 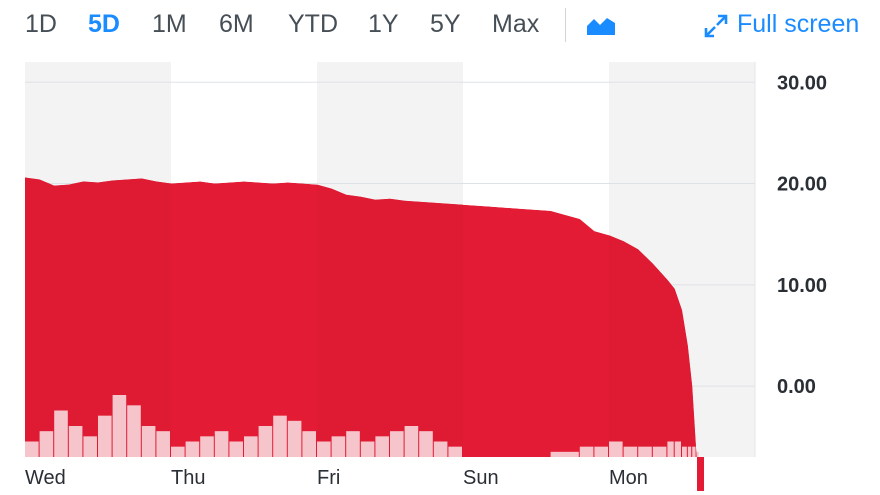 What do you see at coordinates (188, 478) in the screenshot?
I see `x-tick-label: Thu` at bounding box center [188, 478].